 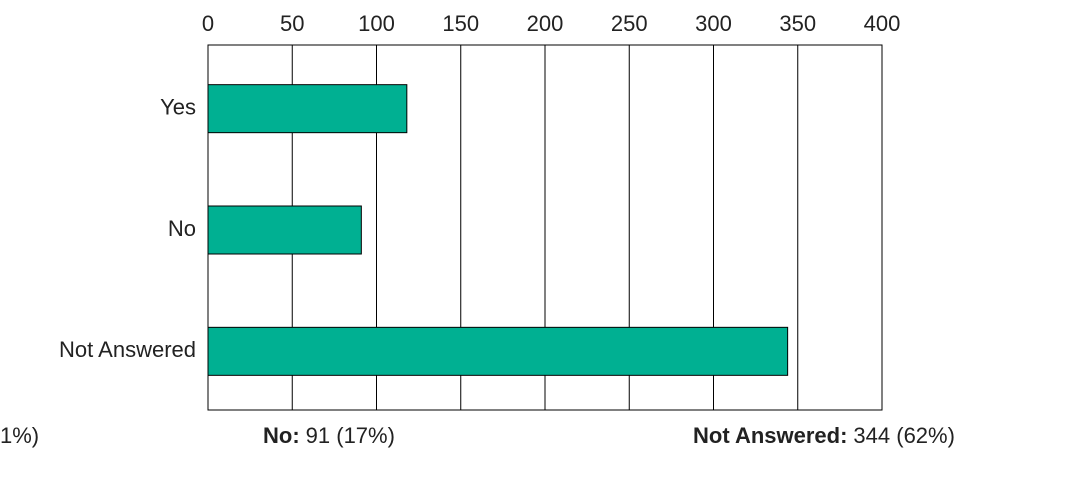 What do you see at coordinates (797, 23) in the screenshot?
I see `x-tick-label: 350` at bounding box center [797, 23].